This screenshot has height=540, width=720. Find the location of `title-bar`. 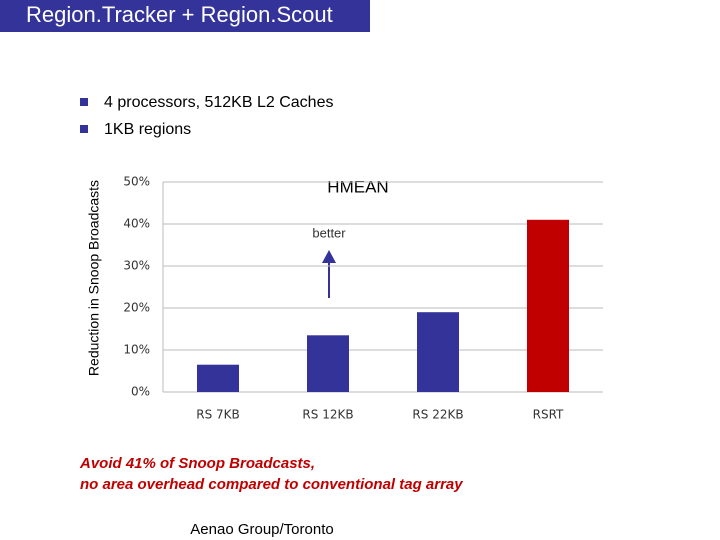

title-bar is located at coordinates (185, 16).